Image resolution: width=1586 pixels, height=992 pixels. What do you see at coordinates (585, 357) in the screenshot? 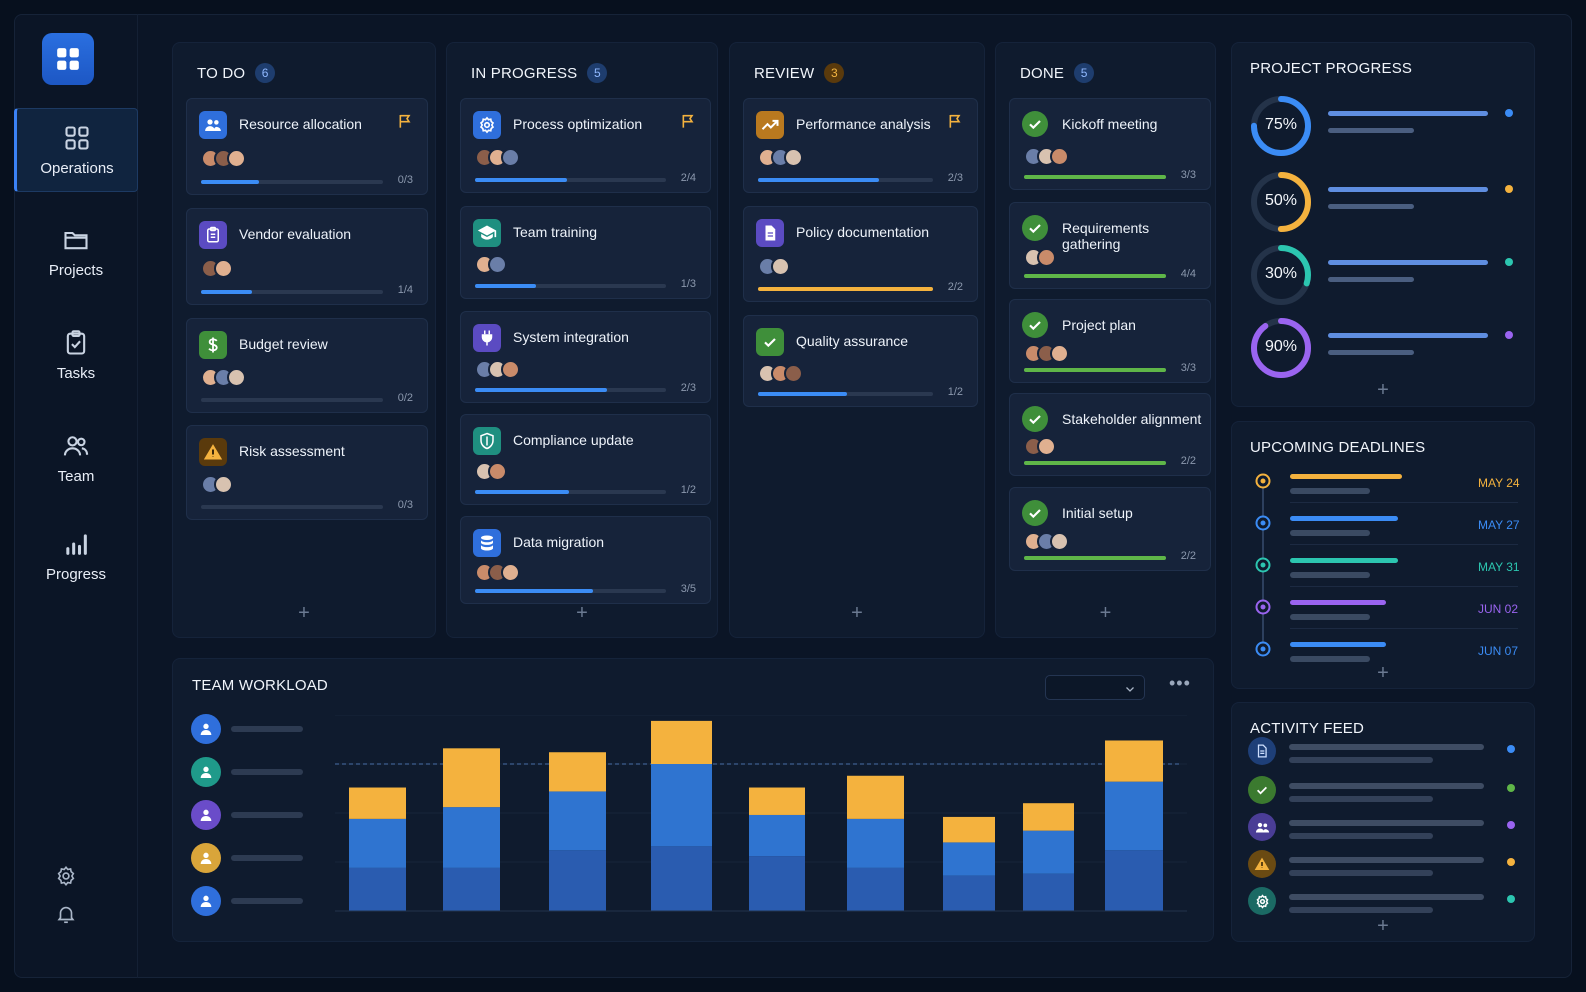
I see `task-card: System integration 2/3` at bounding box center [585, 357].